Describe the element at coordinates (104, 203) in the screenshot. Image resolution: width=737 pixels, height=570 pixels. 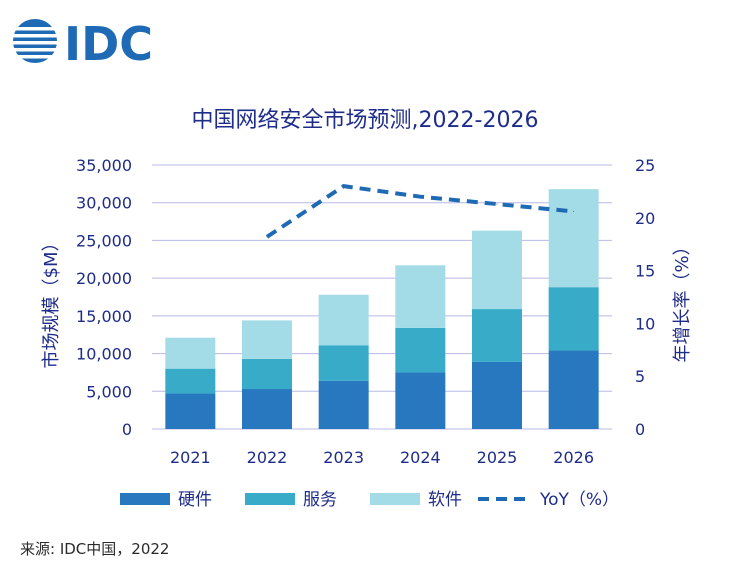
I see `y-tick-label: 30,000` at that location.